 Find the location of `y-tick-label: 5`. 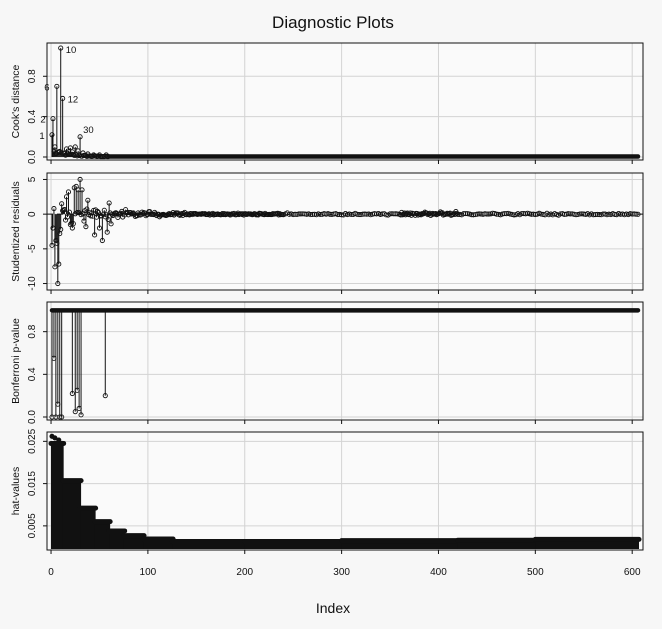

y-tick-label: 5 is located at coordinates (32, 179).